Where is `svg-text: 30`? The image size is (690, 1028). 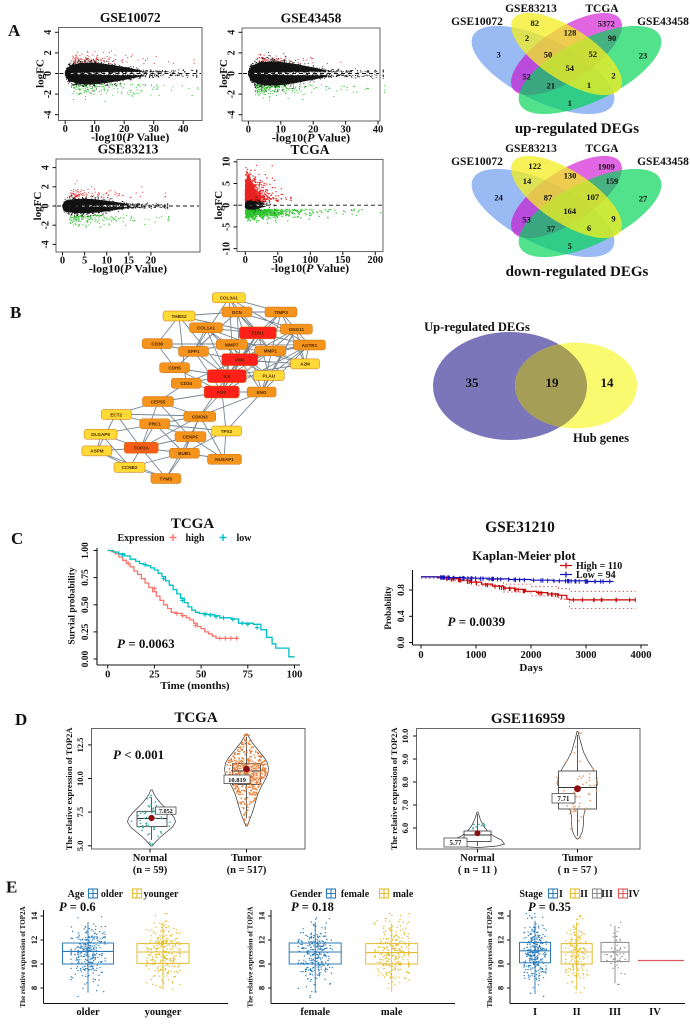
svg-text: 30 is located at coordinates (153, 129).